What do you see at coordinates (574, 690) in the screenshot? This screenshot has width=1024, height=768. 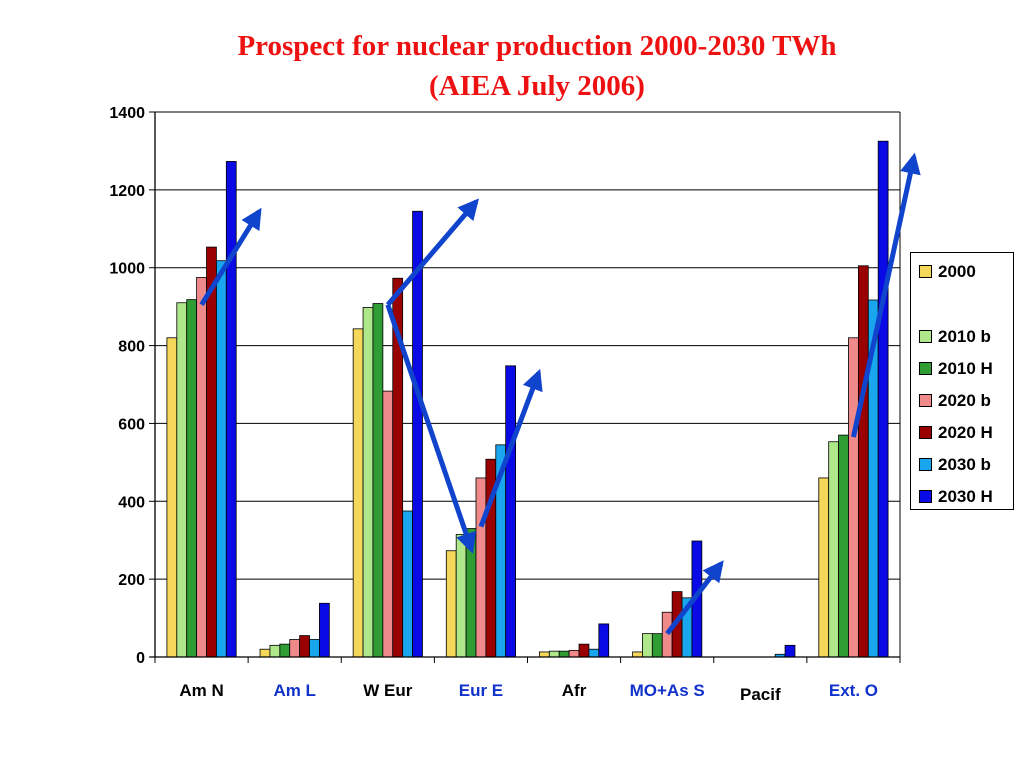 I see `x-category-label: Afr` at bounding box center [574, 690].